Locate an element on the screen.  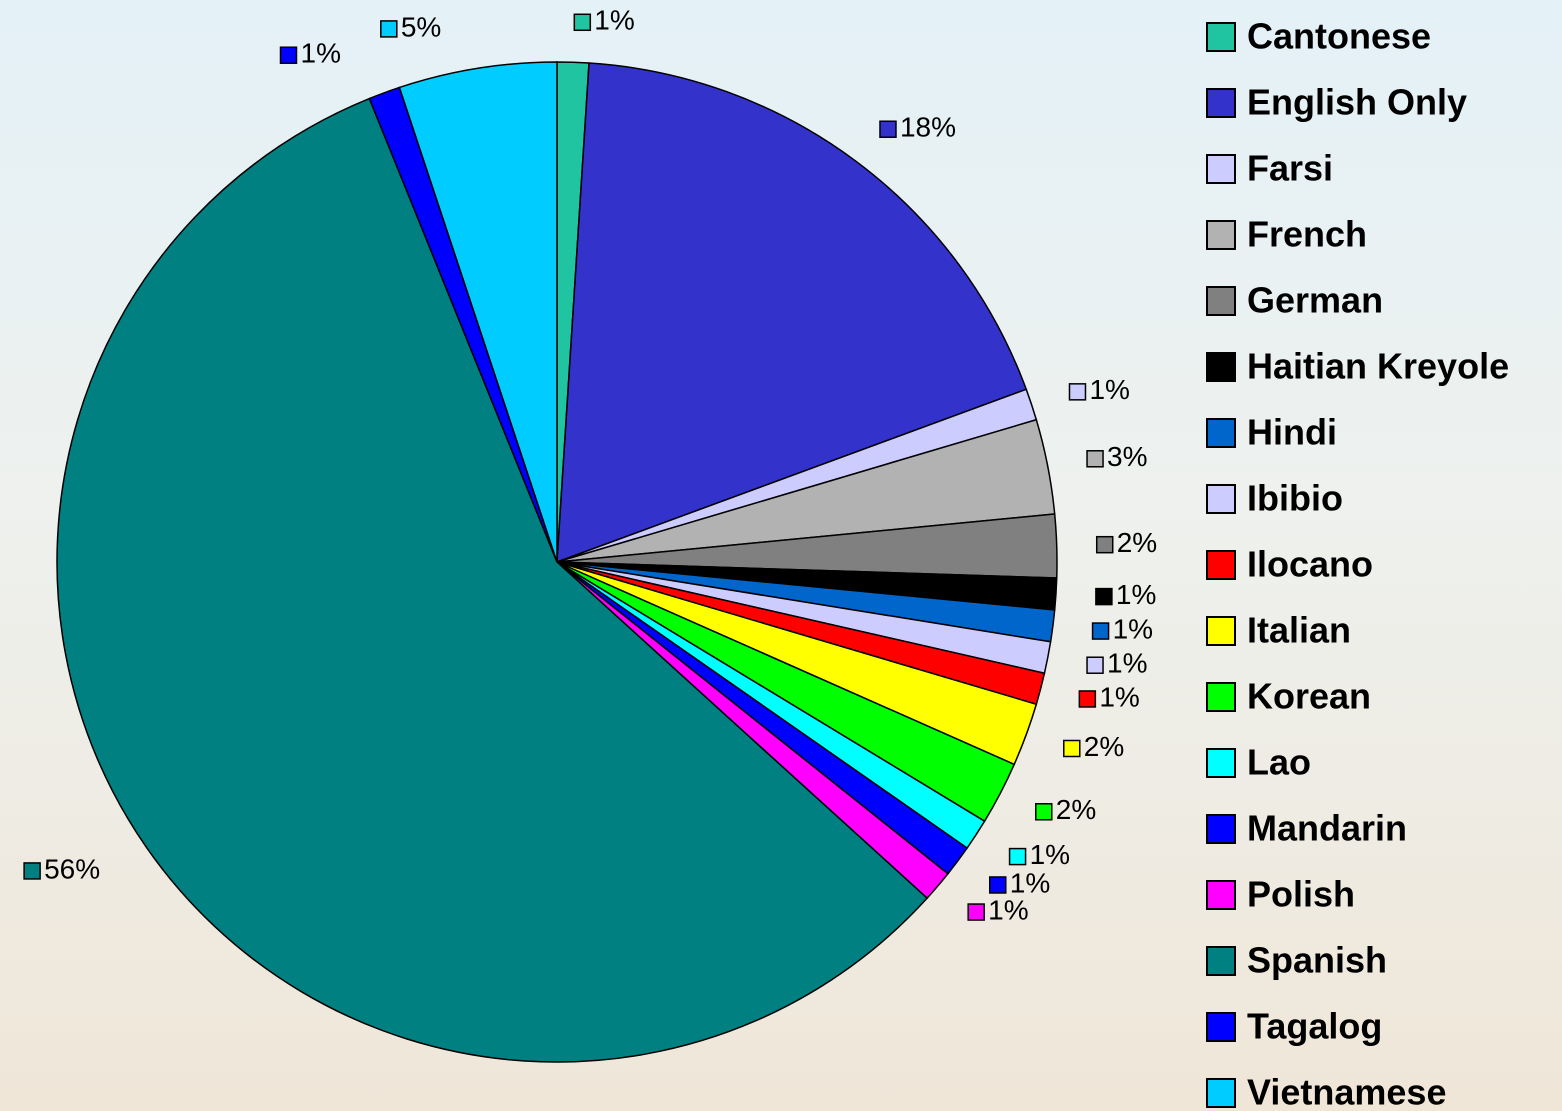
legend-label: Polish is located at coordinates (1301, 894).